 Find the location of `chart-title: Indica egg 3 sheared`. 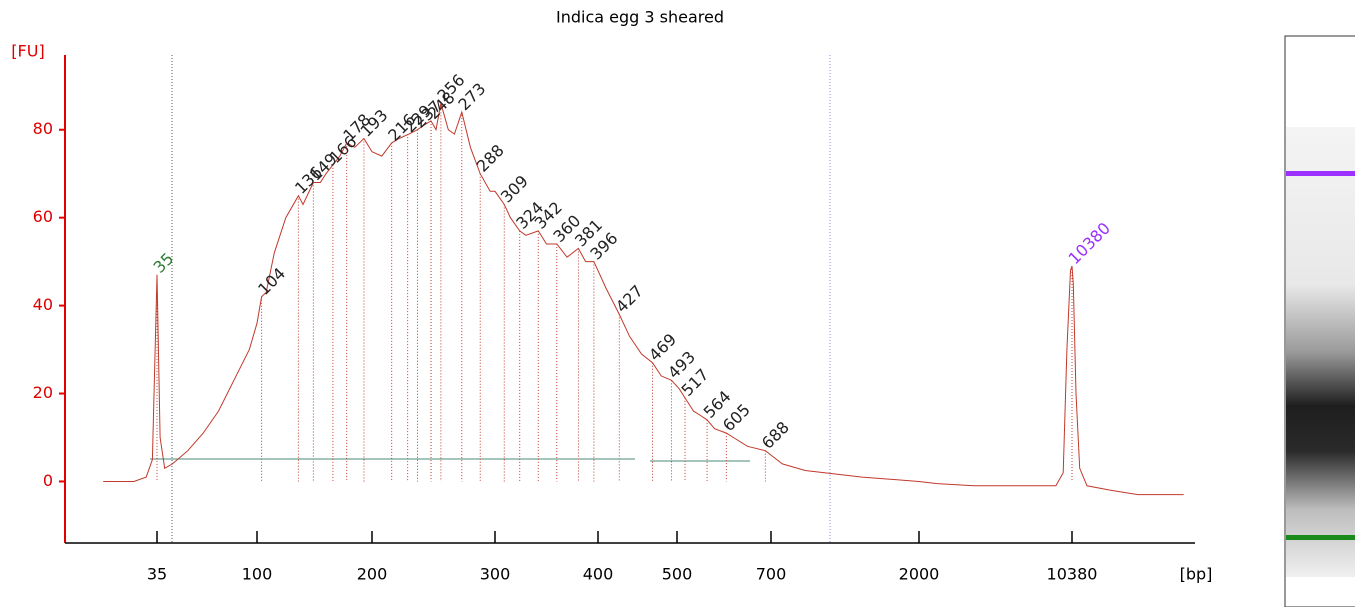

chart-title: Indica egg 3 sheared is located at coordinates (640, 17).